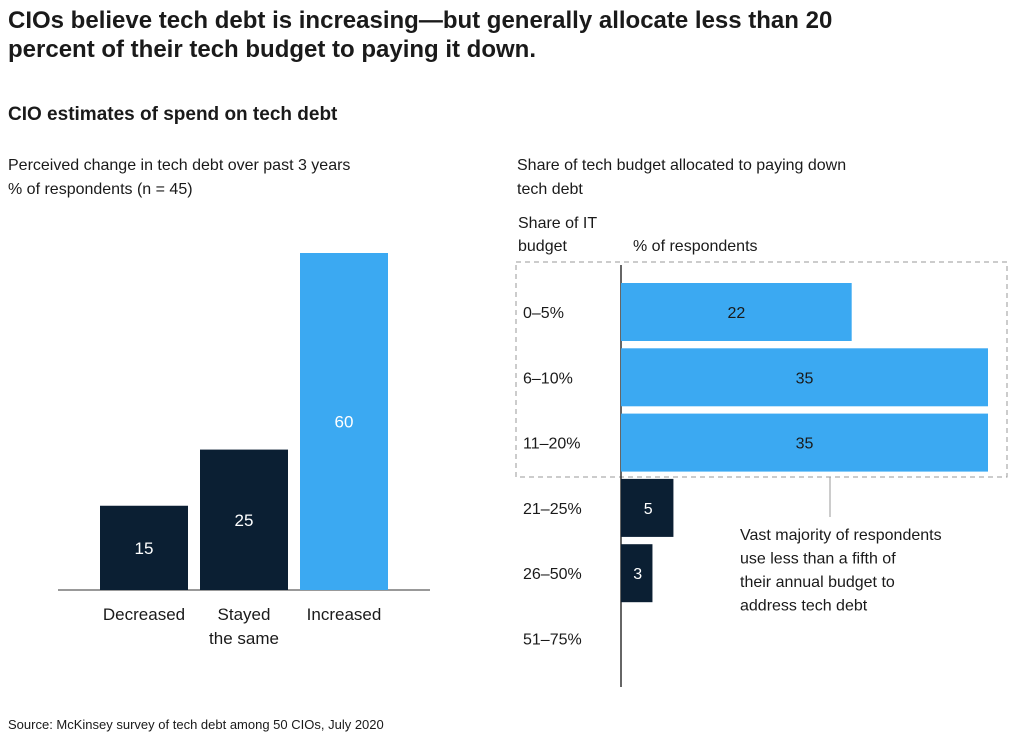 The height and width of the screenshot is (739, 1024). I want to click on y-tick-label: 0–5%, so click(543, 313).